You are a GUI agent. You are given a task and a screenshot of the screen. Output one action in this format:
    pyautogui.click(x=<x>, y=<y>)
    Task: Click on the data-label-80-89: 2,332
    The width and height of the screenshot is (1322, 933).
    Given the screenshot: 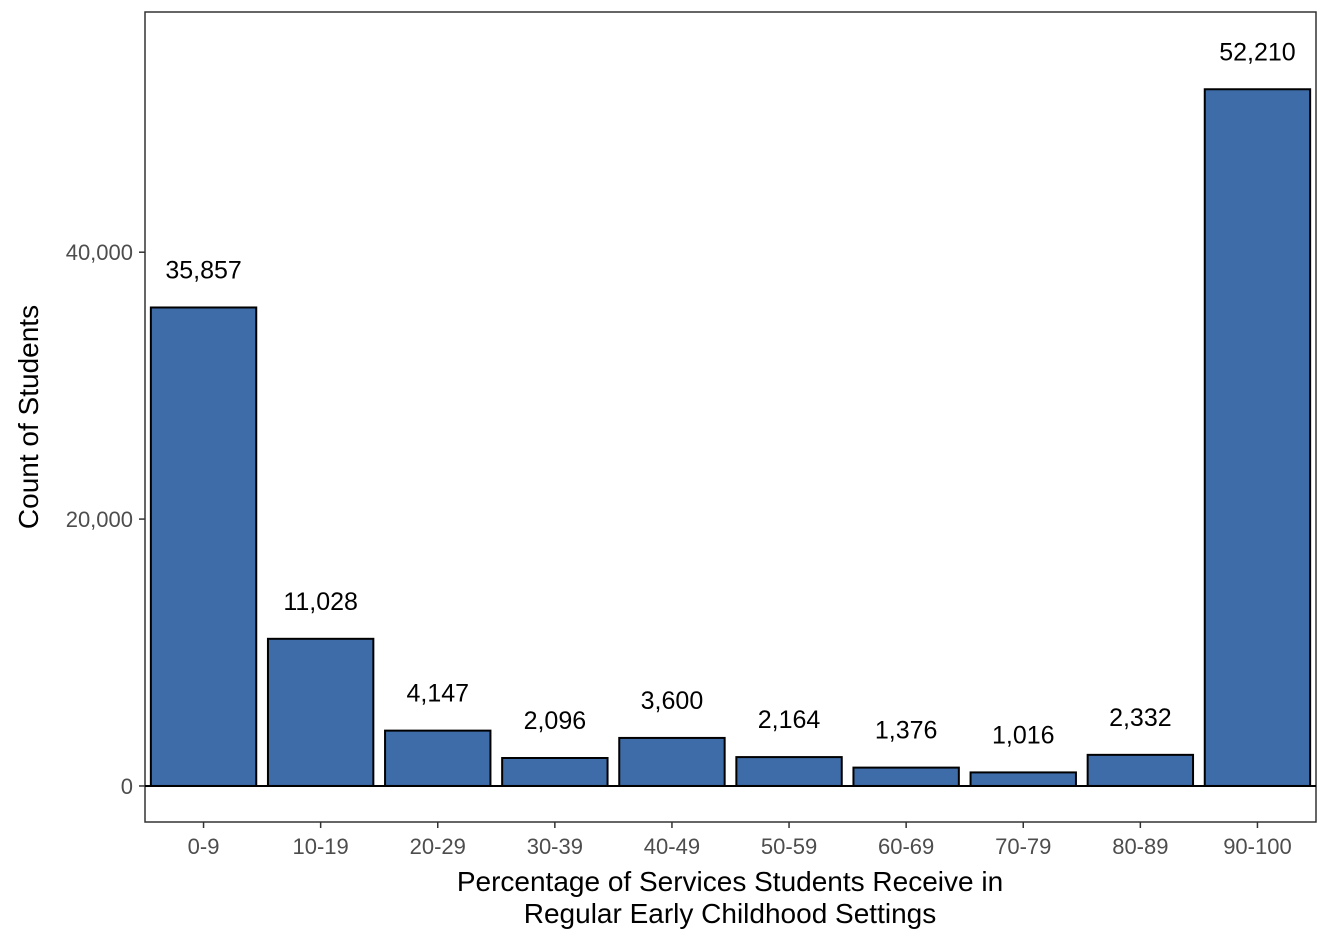 What is the action you would take?
    pyautogui.click(x=1140, y=718)
    